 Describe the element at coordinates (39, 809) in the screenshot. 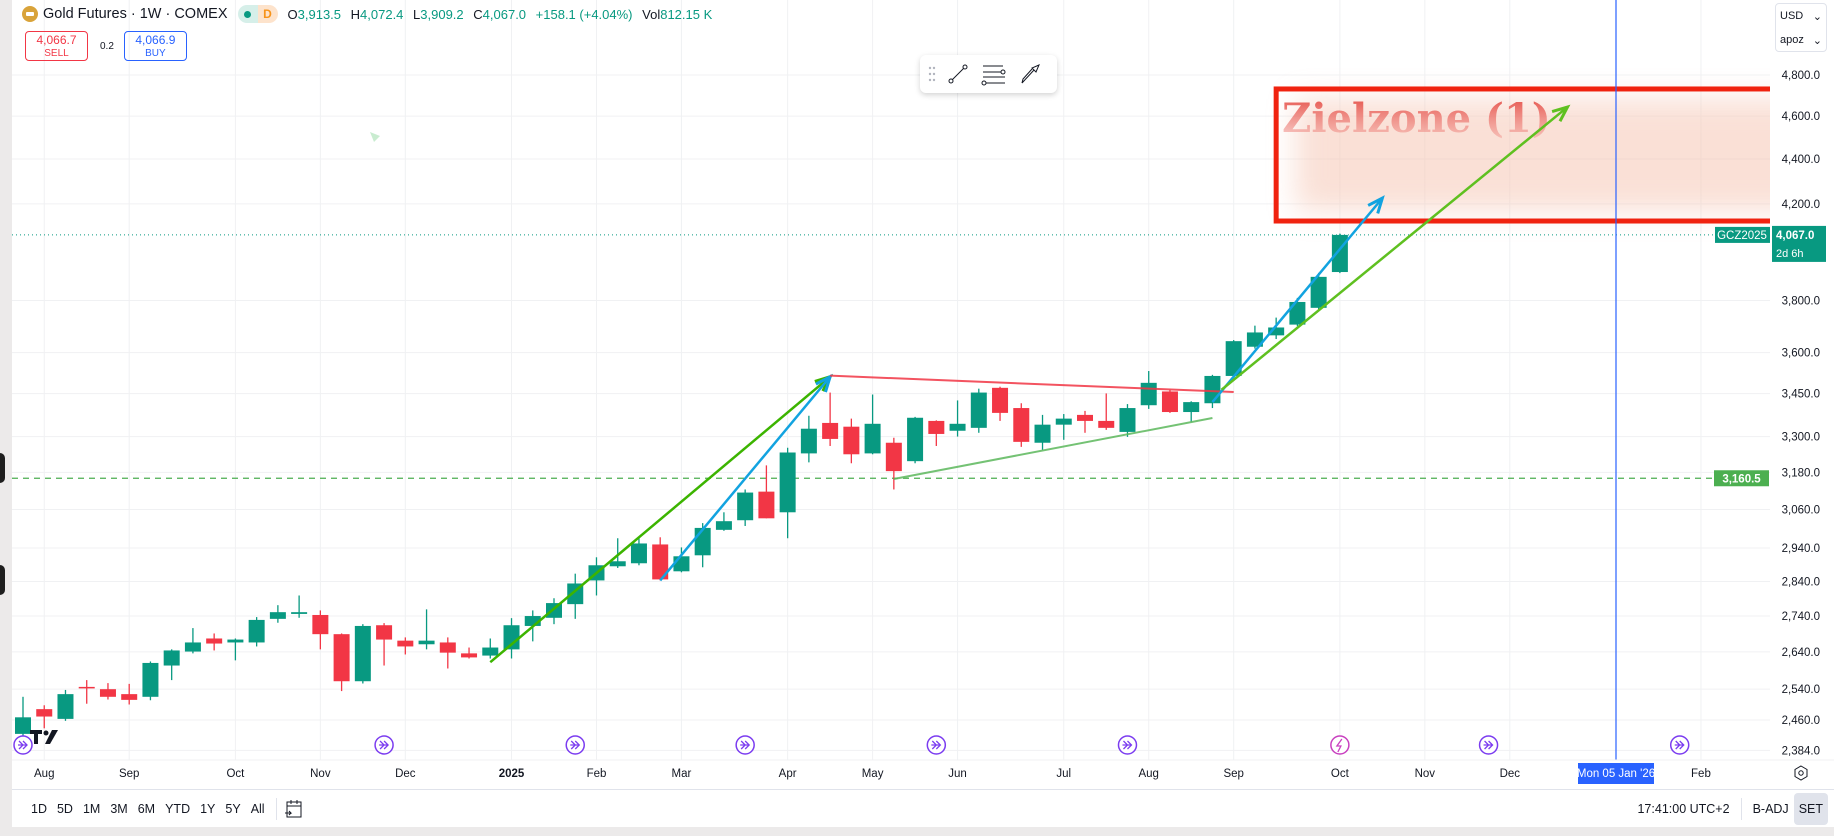

I see `range-1d: 1D` at that location.